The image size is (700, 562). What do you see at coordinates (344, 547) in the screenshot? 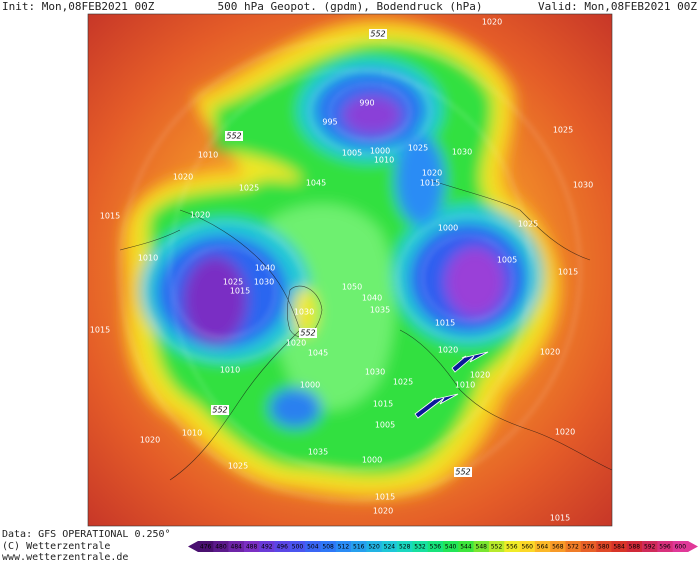
I see `colorbar-label: 512` at bounding box center [344, 547].